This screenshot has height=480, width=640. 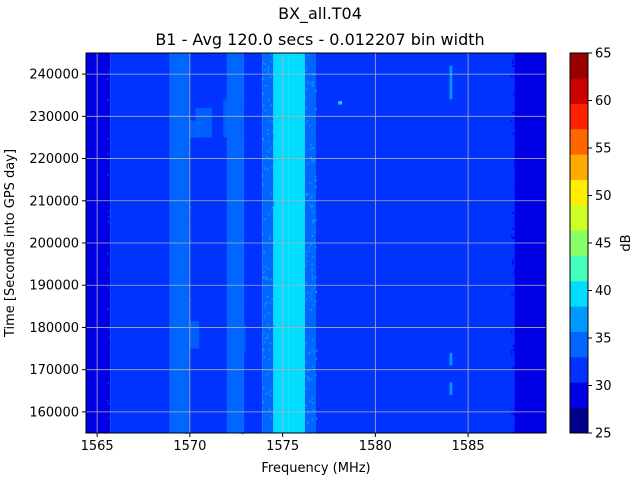 I want to click on heatmap-spike, so click(x=451, y=359).